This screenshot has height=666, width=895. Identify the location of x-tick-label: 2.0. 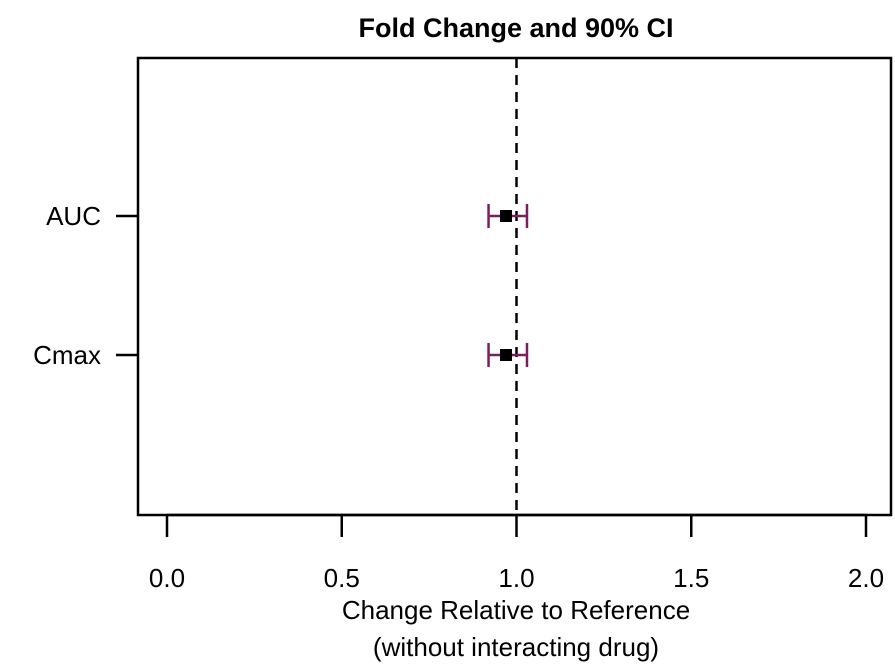
(866, 578).